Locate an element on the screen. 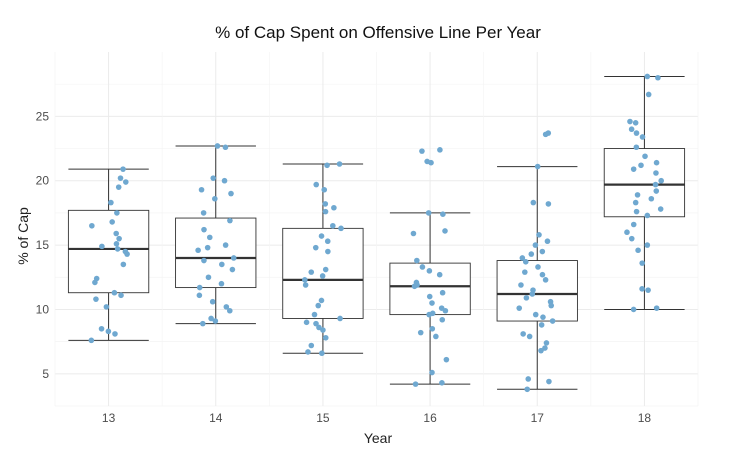 This screenshot has height=464, width=742. y-tick-label: 20 is located at coordinates (43, 181).